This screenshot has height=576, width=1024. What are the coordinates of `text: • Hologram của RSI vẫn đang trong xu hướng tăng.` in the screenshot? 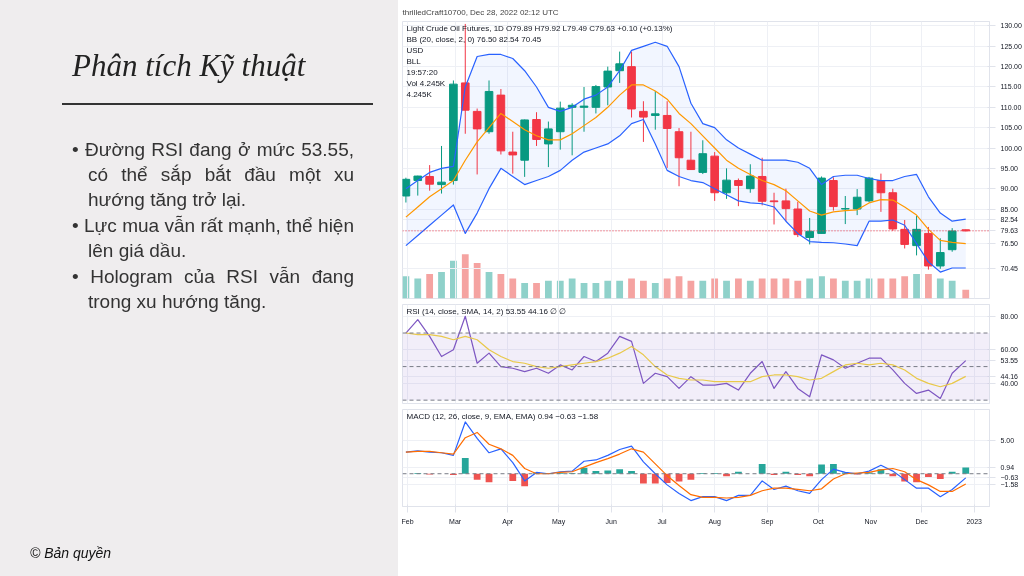 It's located at (213, 289).